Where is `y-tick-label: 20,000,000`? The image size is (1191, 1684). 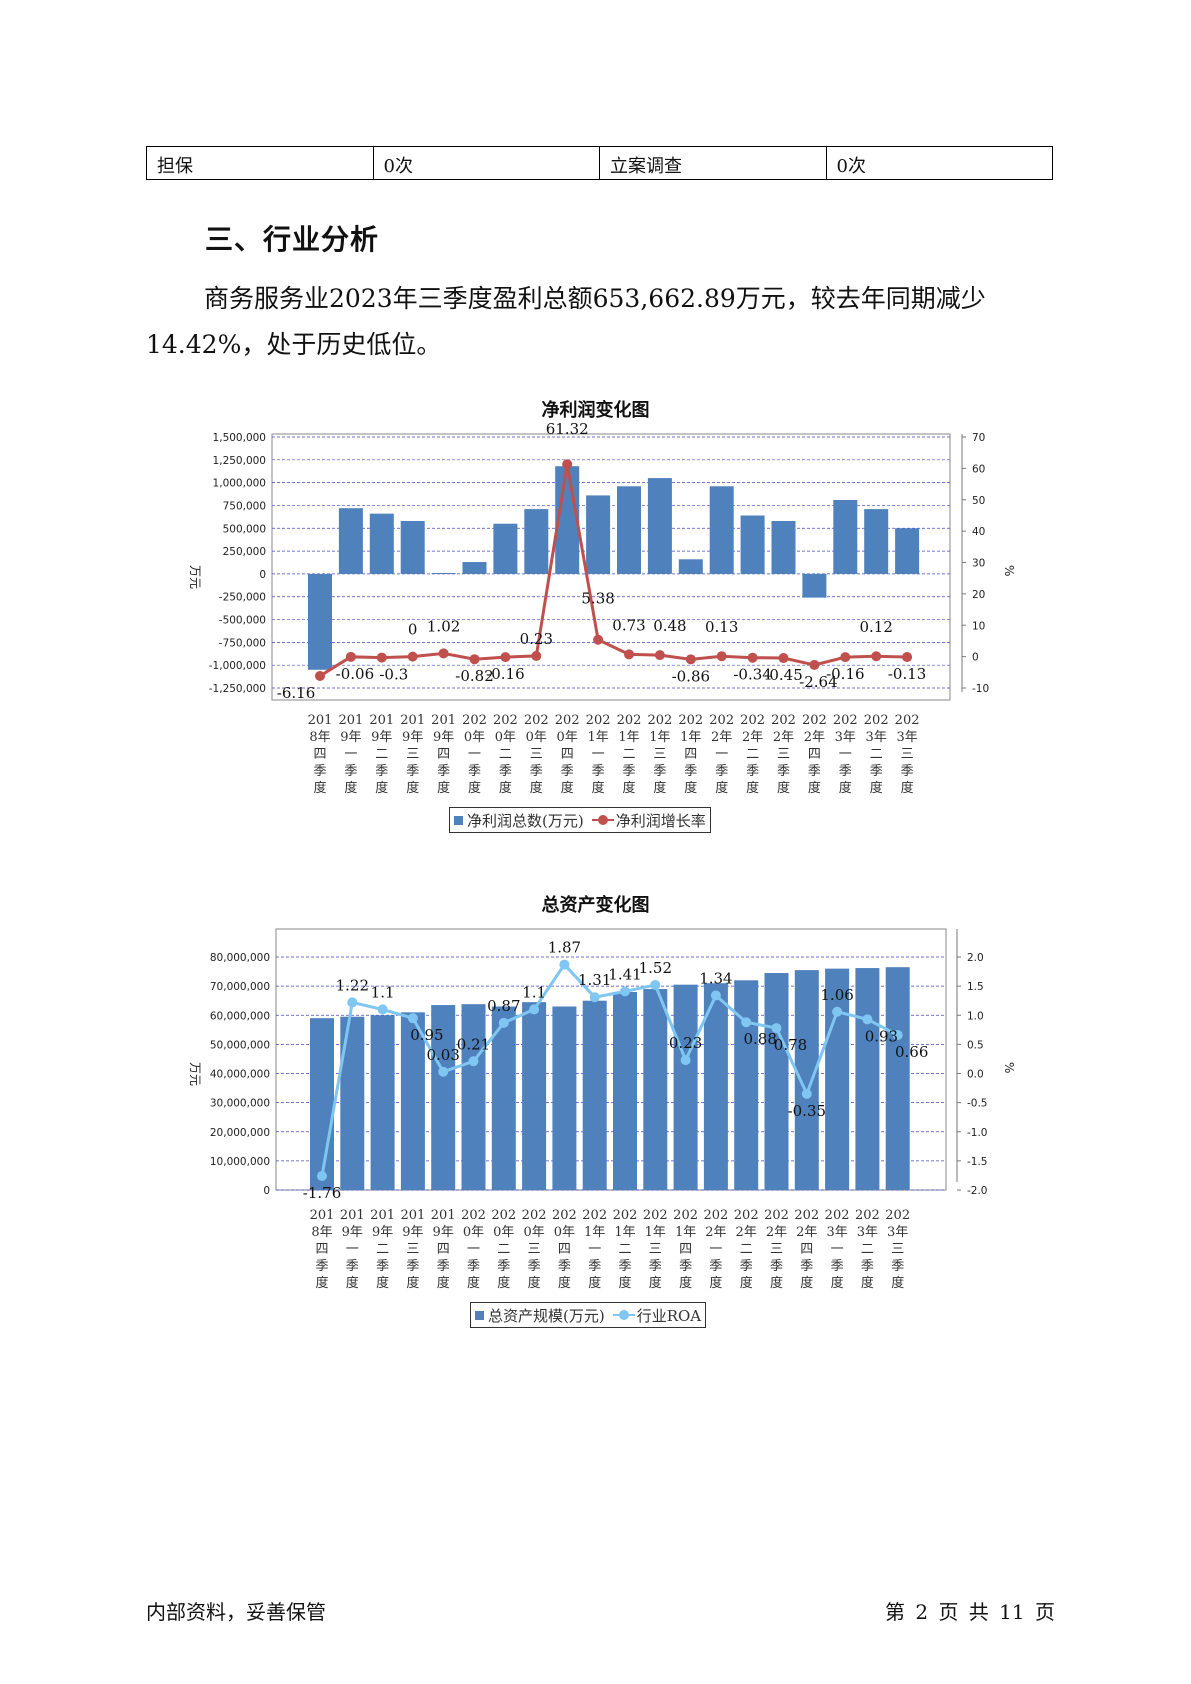
y-tick-label: 20,000,000 is located at coordinates (240, 1133).